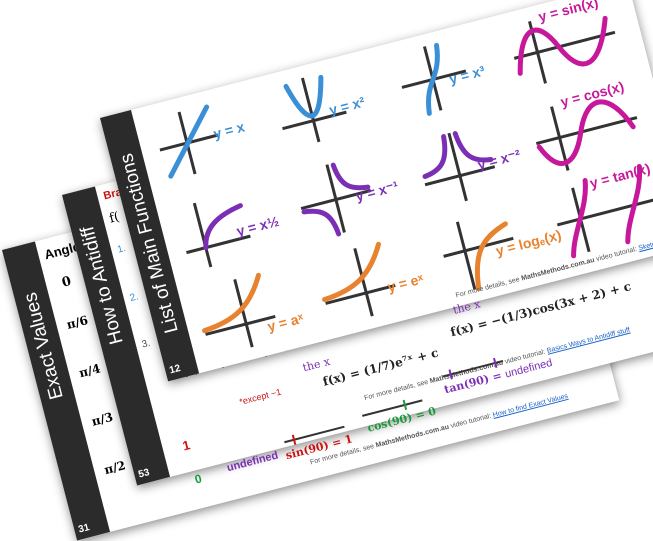  I want to click on function-truncus: y = x⁻², so click(468, 163).